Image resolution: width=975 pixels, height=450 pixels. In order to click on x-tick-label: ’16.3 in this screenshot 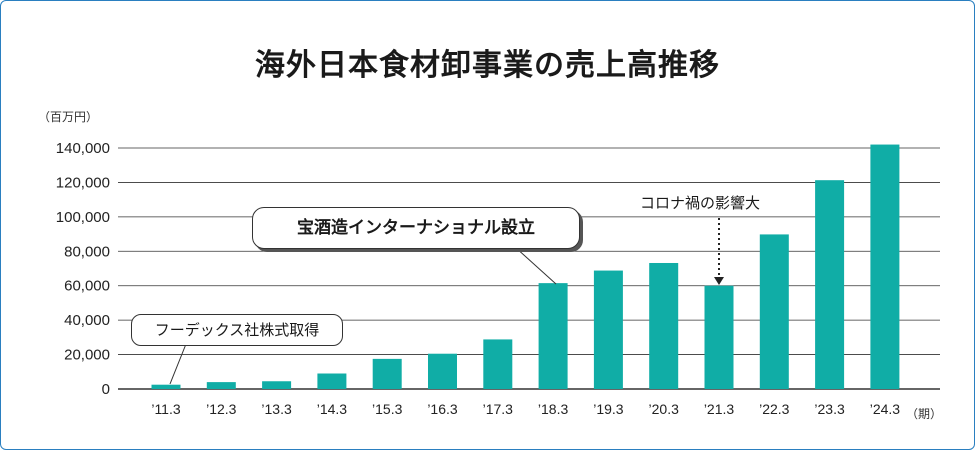, I will do `click(442, 409)`.